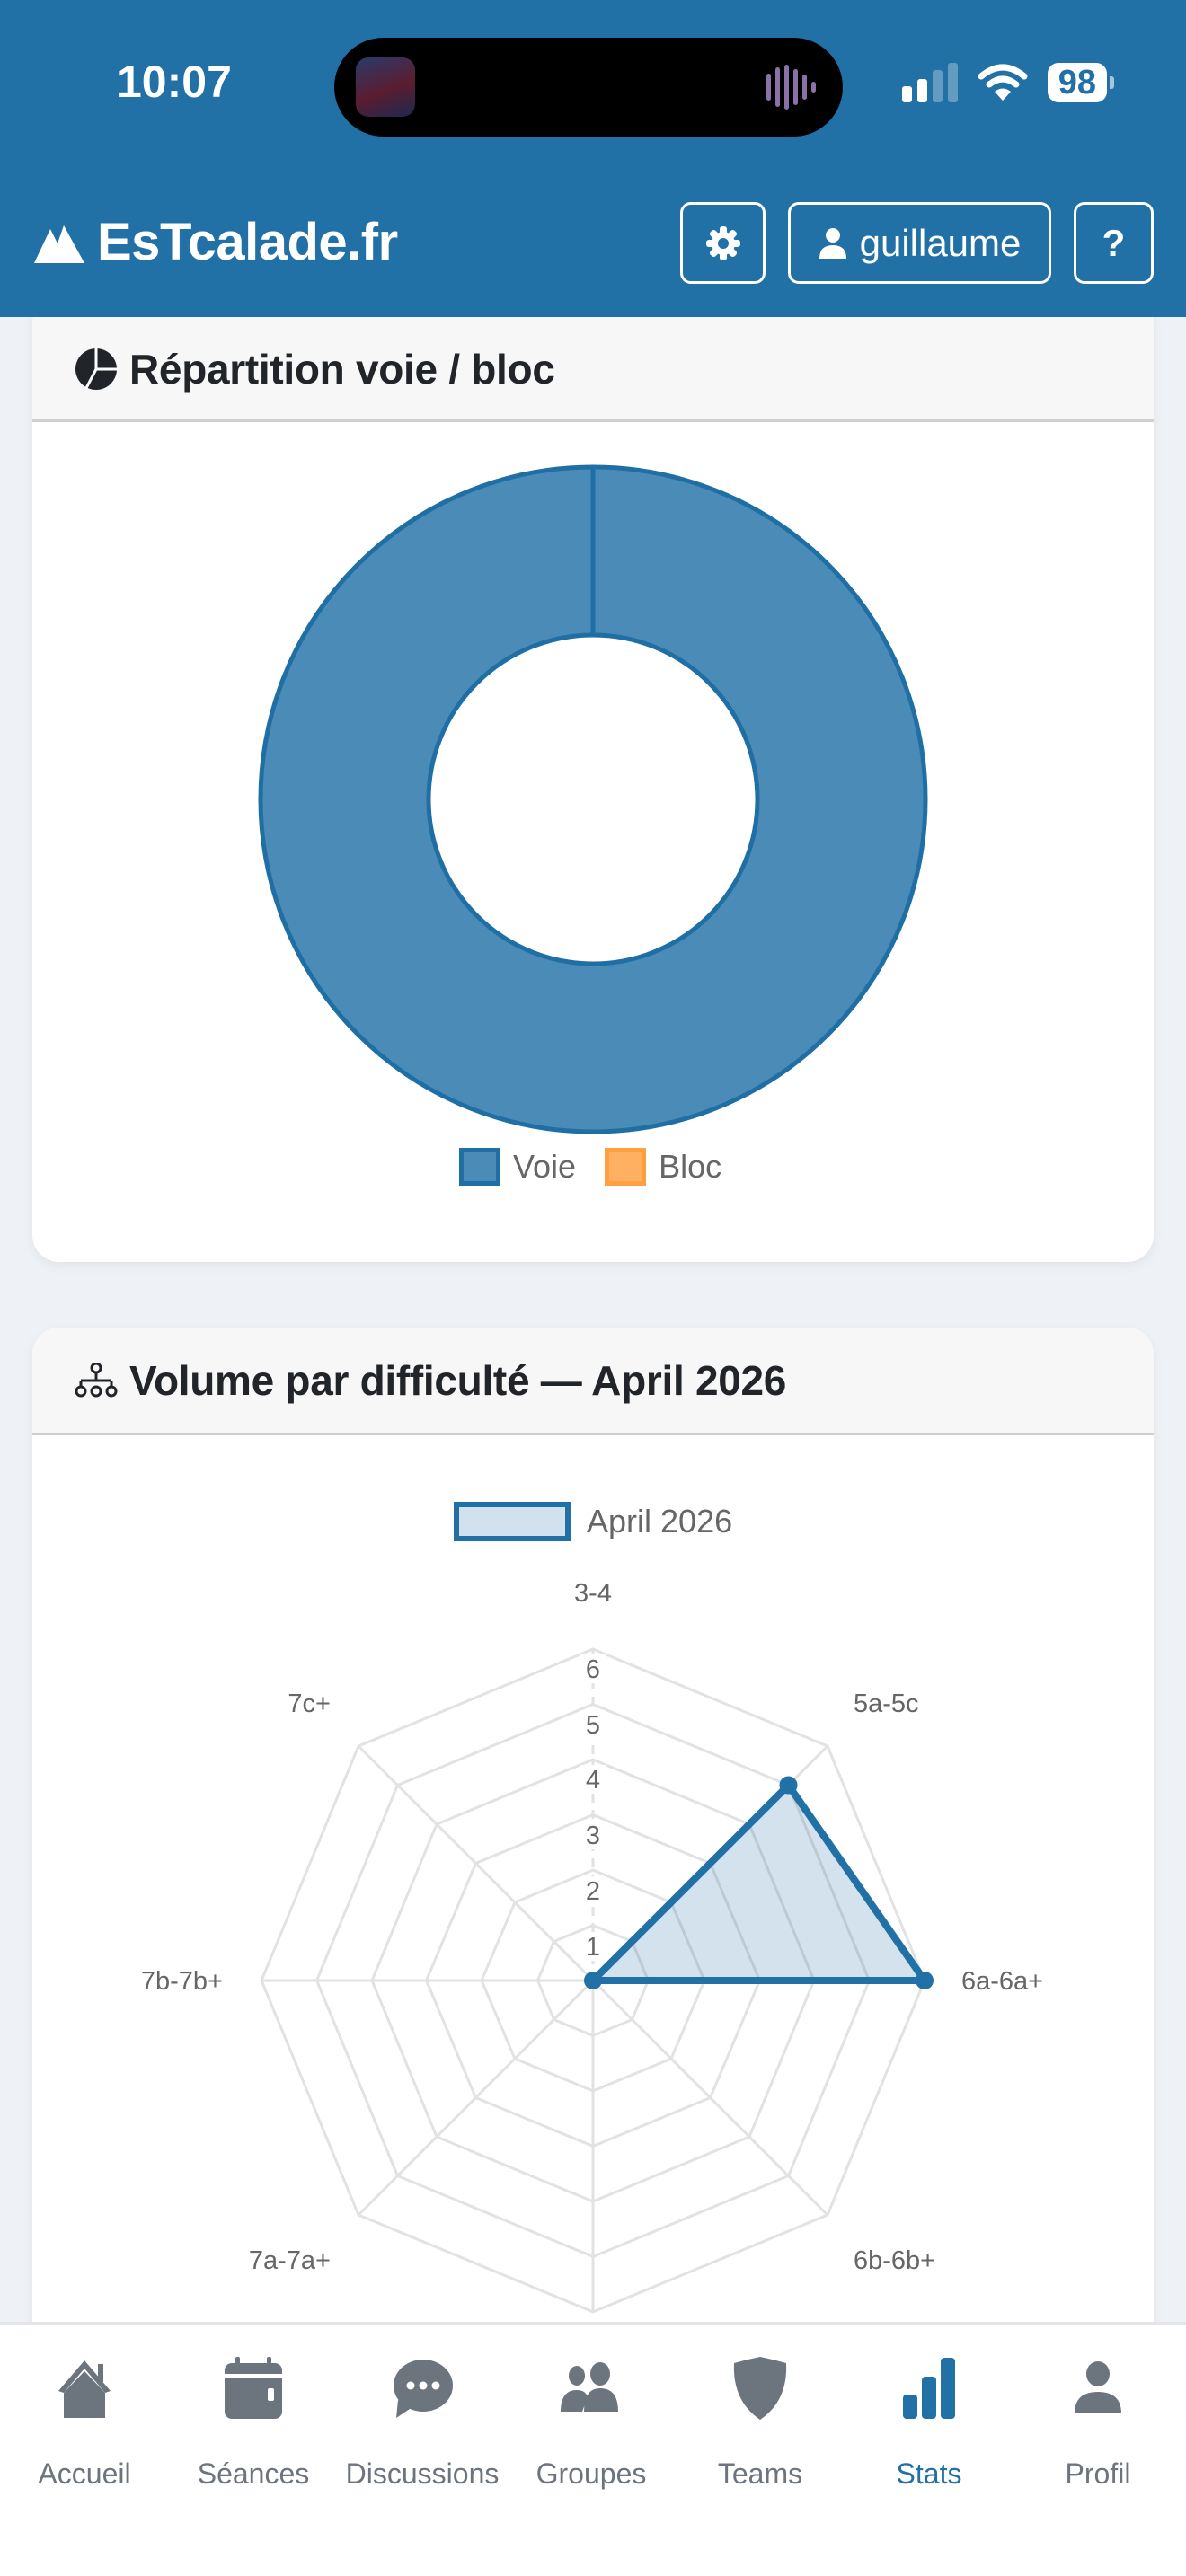 Image resolution: width=1186 pixels, height=2576 pixels. What do you see at coordinates (253, 2388) in the screenshot?
I see `calendar-icon` at bounding box center [253, 2388].